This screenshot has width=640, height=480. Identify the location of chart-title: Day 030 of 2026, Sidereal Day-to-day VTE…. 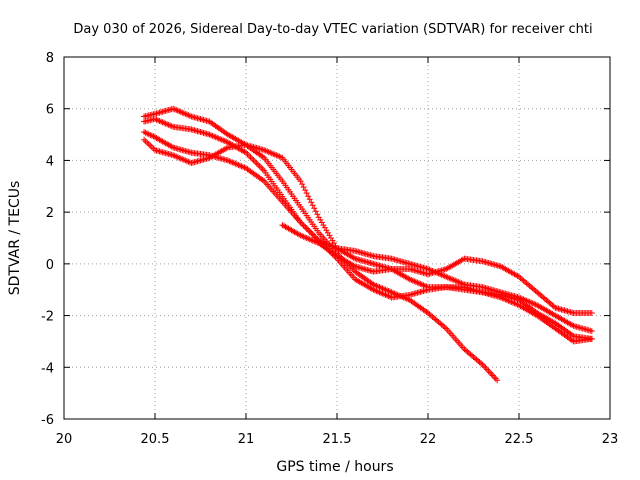
(332, 29).